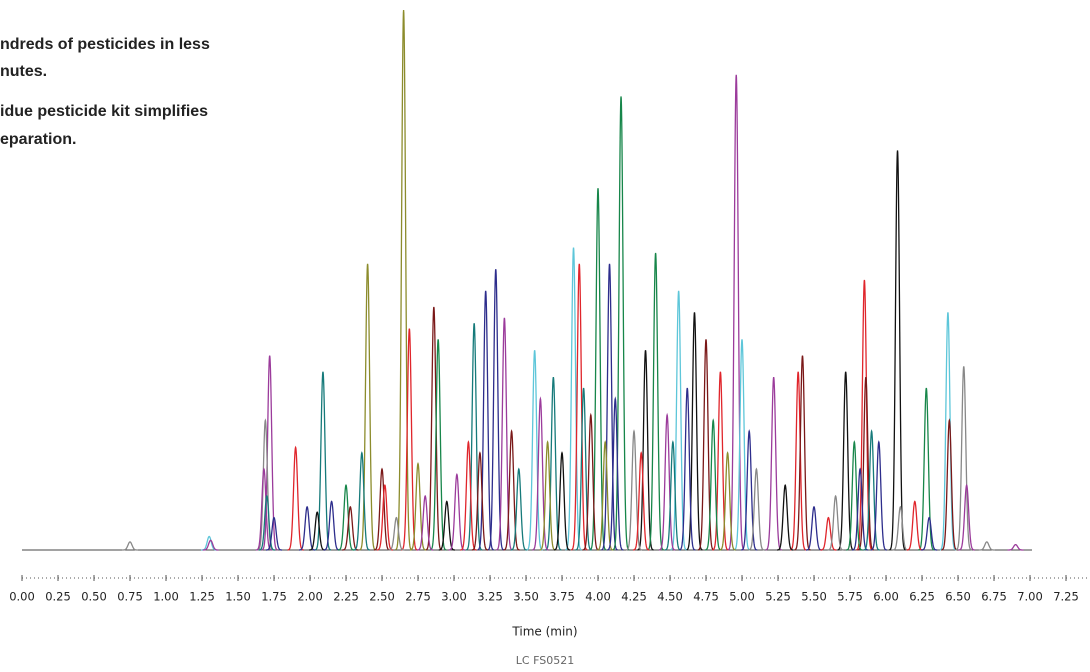 Image resolution: width=1090 pixels, height=672 pixels. I want to click on x-tick-label: 0.00, so click(22, 597).